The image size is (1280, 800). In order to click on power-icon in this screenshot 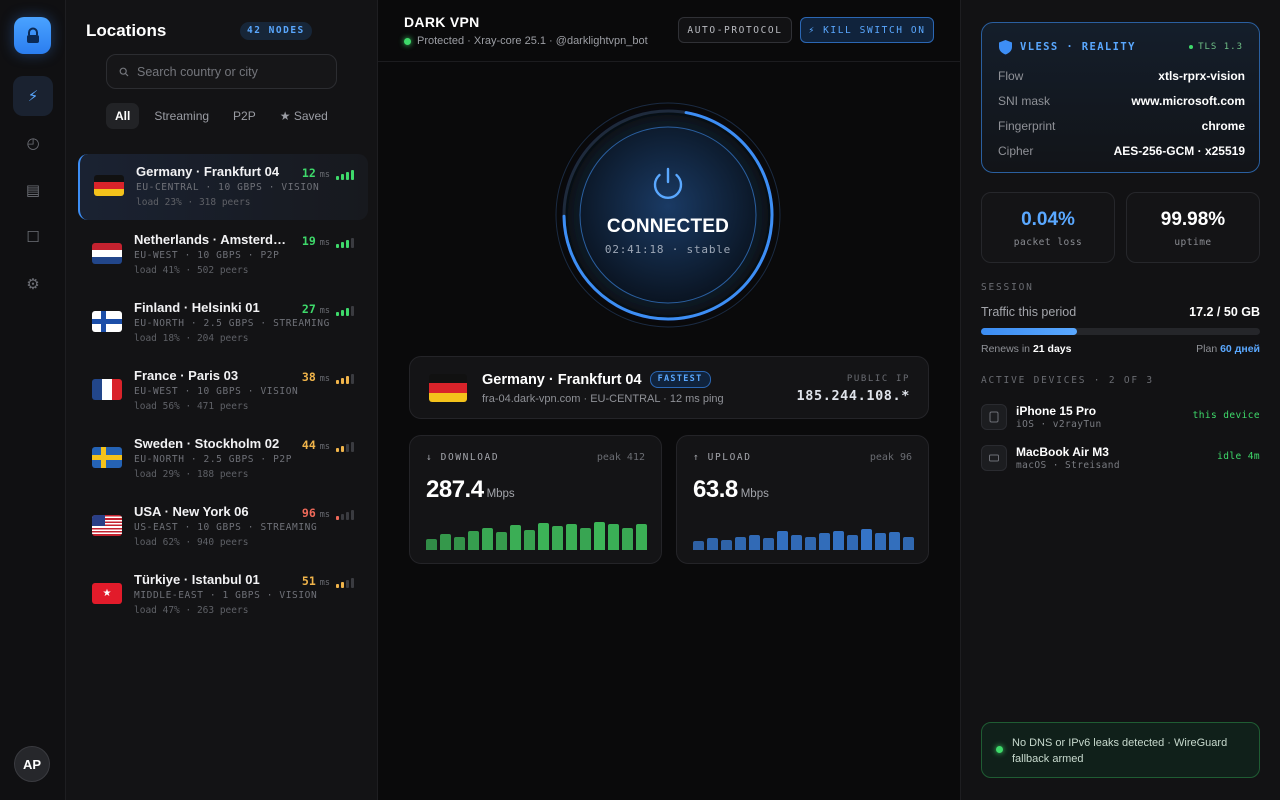, I will do `click(668, 183)`.